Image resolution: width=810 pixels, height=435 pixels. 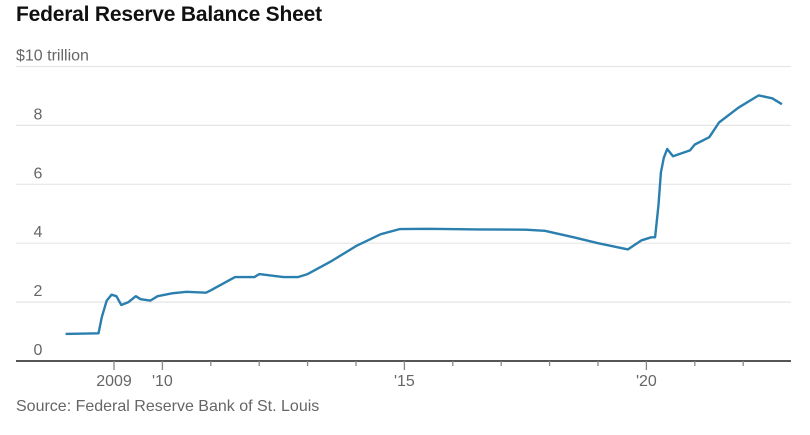 I want to click on x-tick-label: 2009, so click(x=114, y=381).